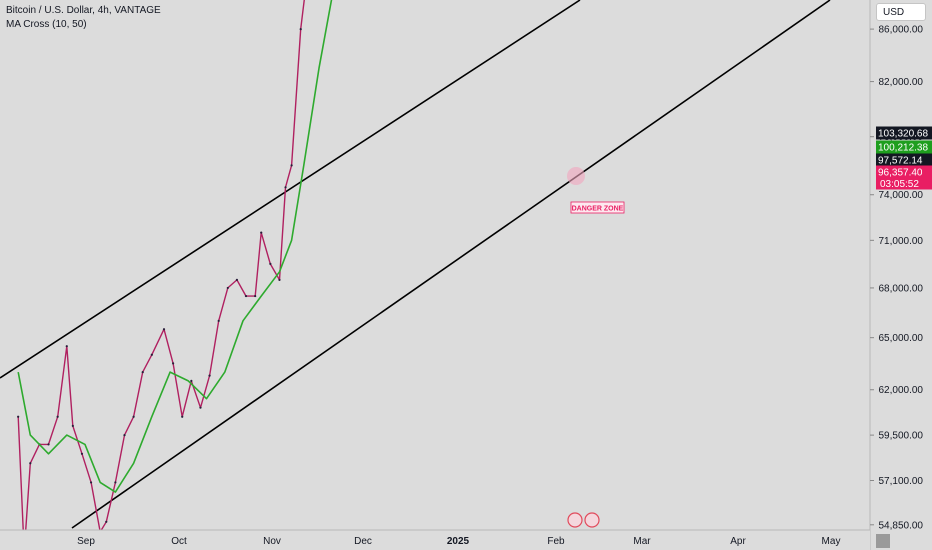  What do you see at coordinates (901, 30) in the screenshot?
I see `y-tick-label: 86,000.00` at bounding box center [901, 30].